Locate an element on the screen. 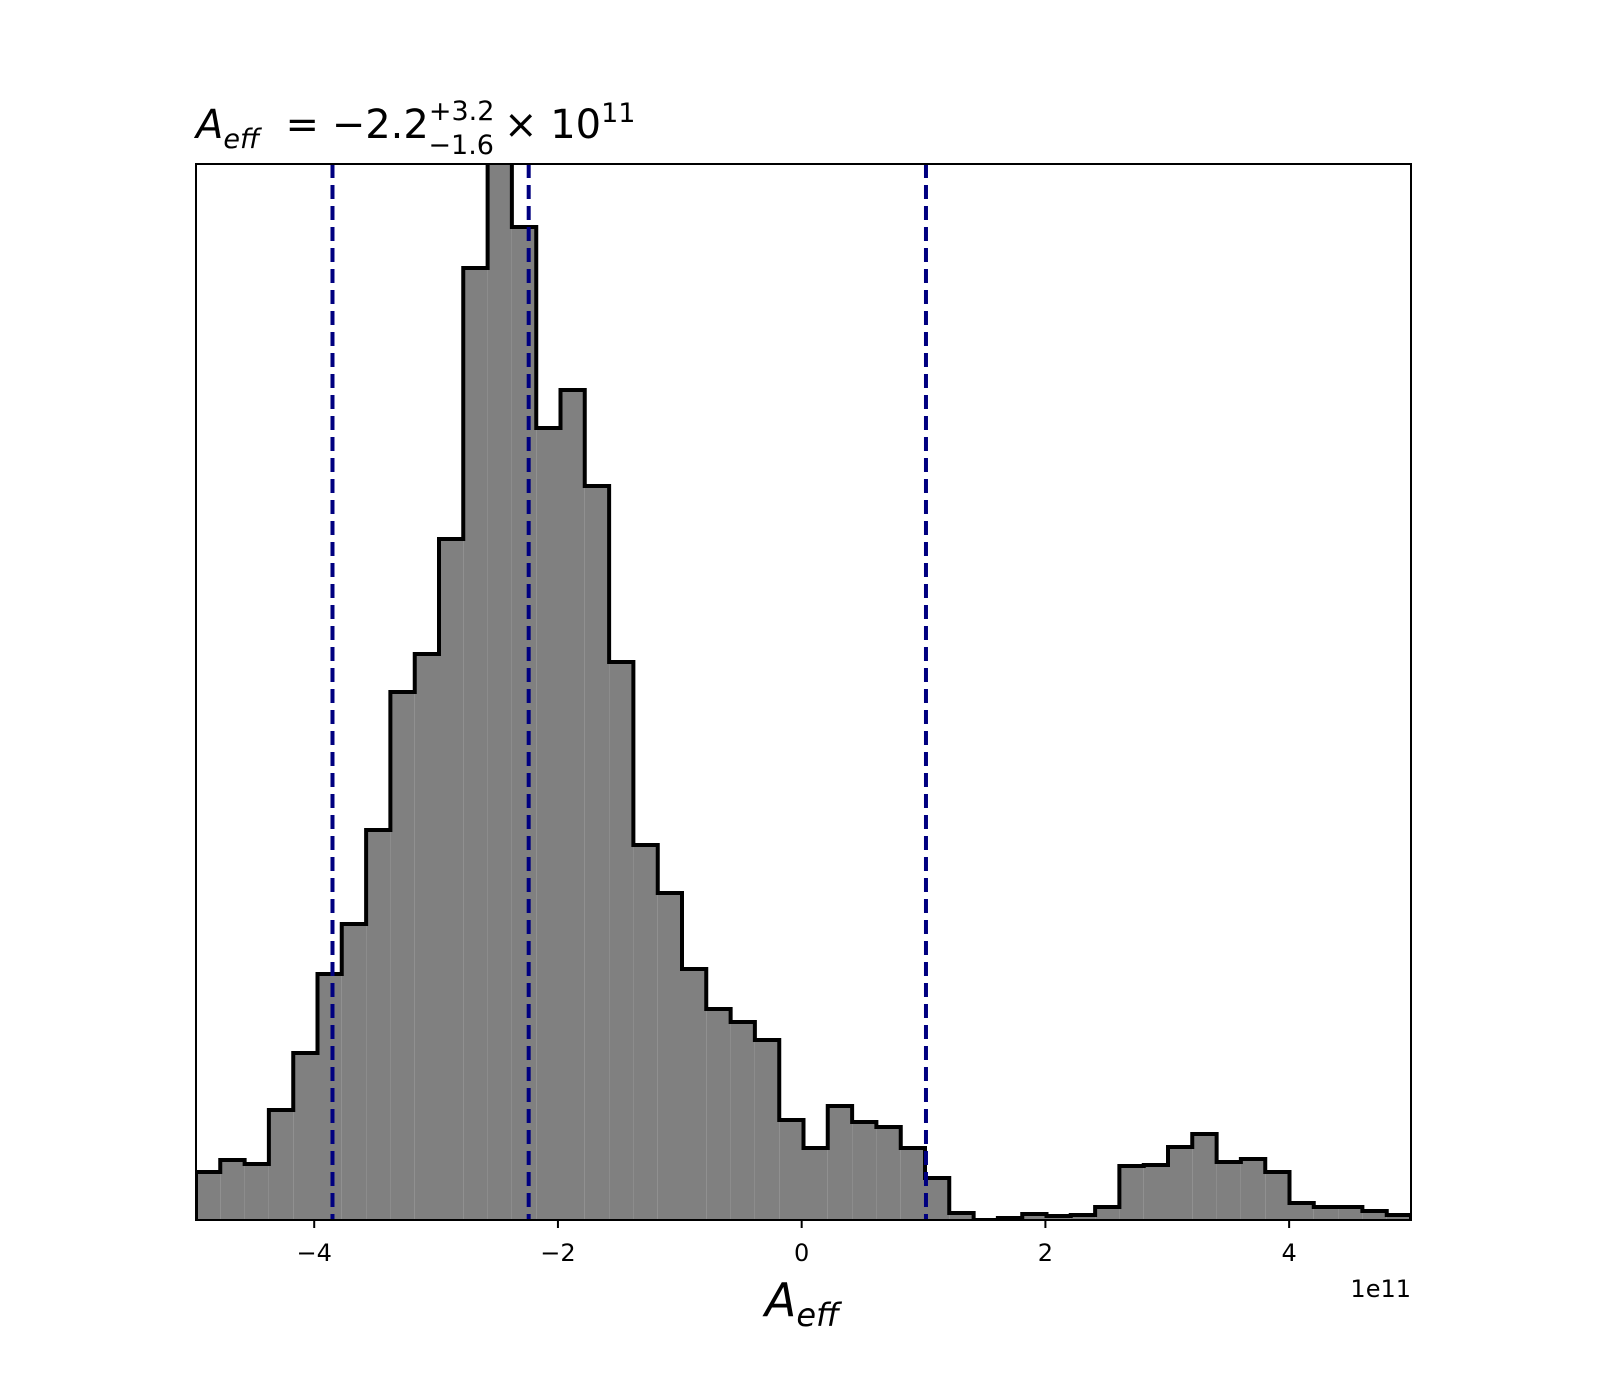  x-axis-label: Aeff is located at coordinates (802, 1303).